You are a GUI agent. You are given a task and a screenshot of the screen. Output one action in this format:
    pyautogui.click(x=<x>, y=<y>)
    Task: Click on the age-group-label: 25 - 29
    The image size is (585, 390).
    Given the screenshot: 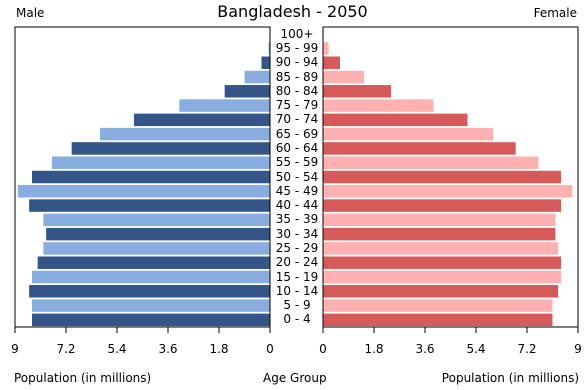 What is the action you would take?
    pyautogui.click(x=297, y=247)
    